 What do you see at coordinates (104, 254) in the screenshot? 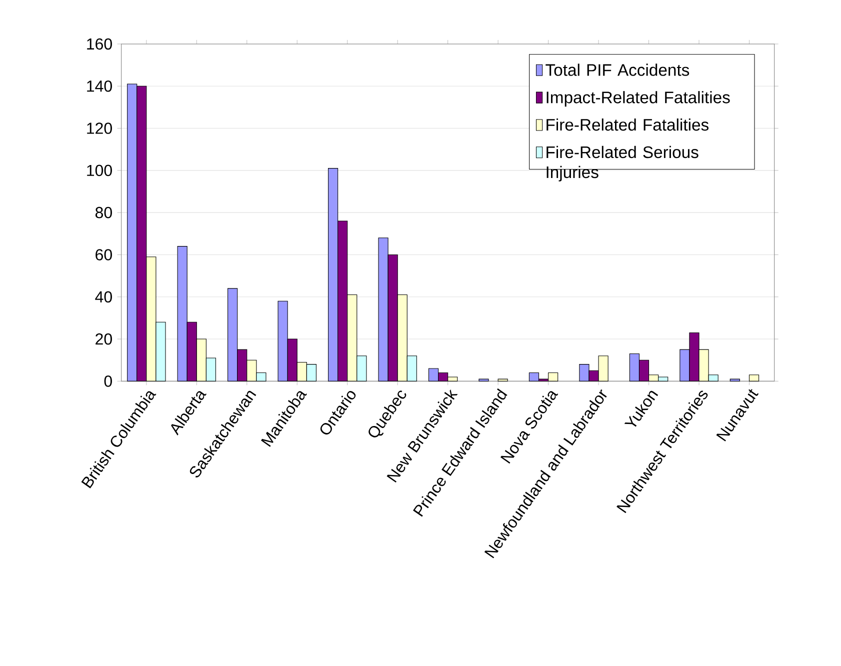
I see `y-tick-label: 60` at bounding box center [104, 254].